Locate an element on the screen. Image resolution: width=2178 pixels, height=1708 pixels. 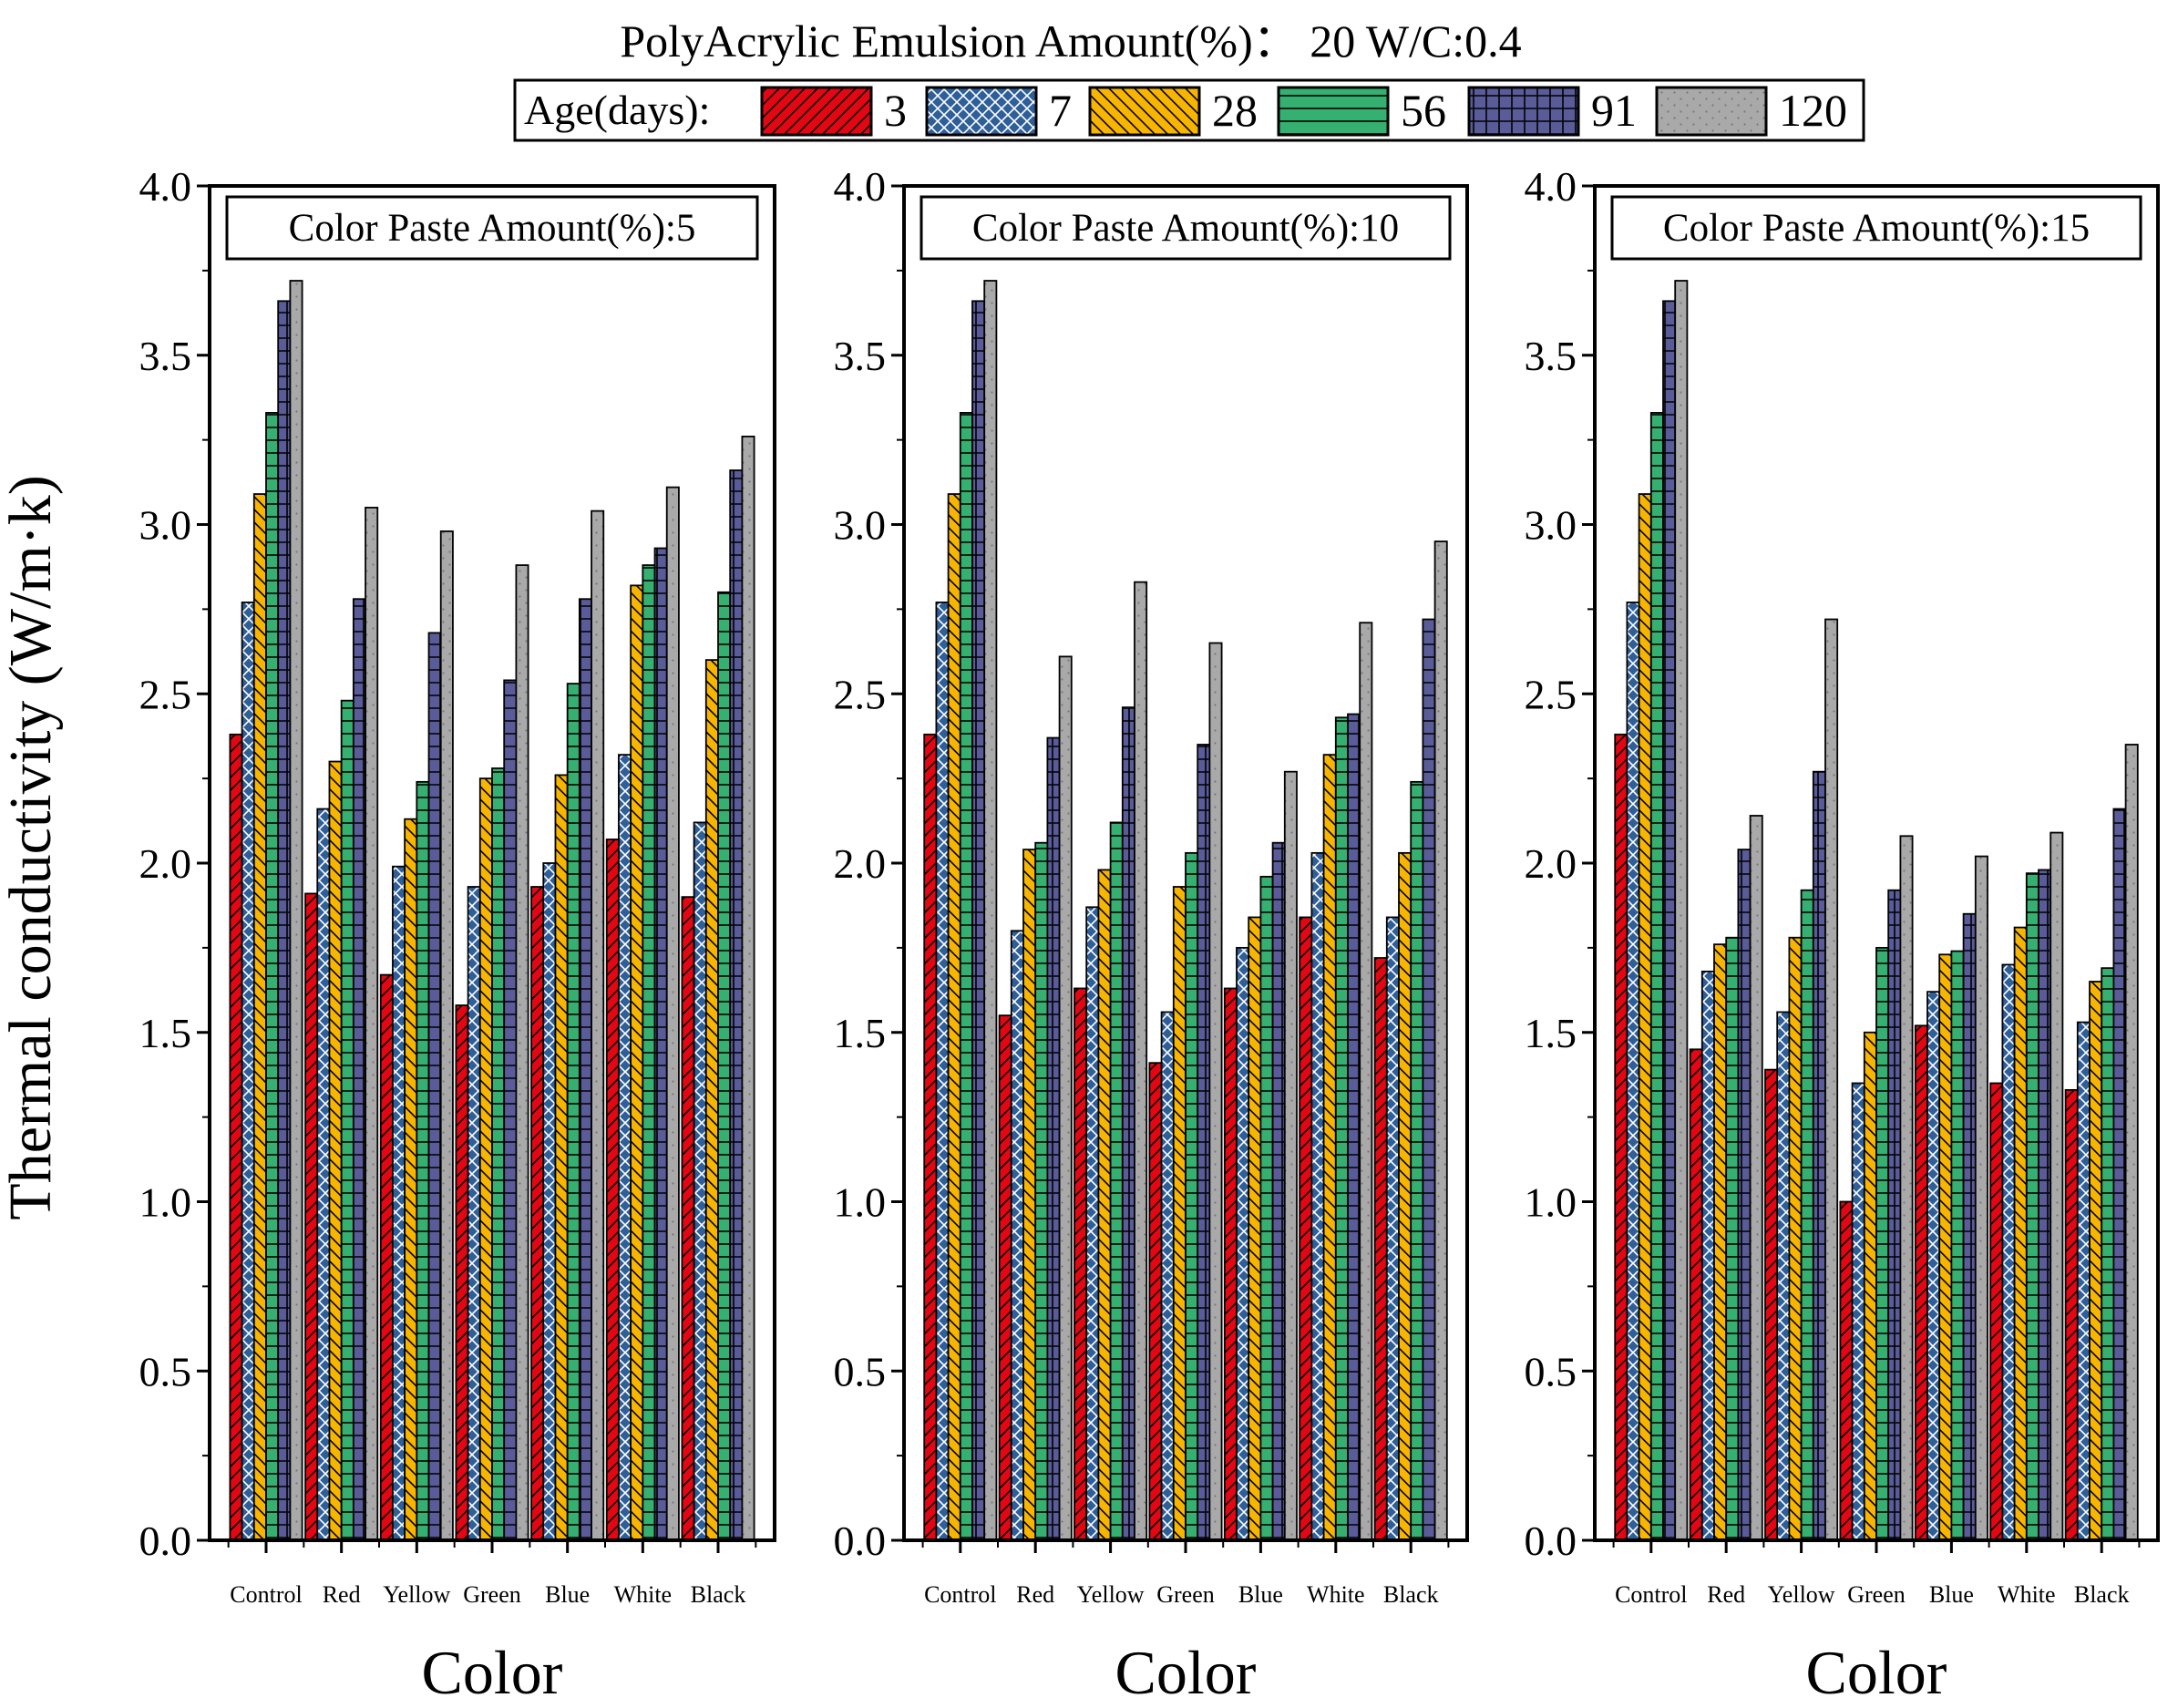
x-tick-label: White is located at coordinates (643, 1594).